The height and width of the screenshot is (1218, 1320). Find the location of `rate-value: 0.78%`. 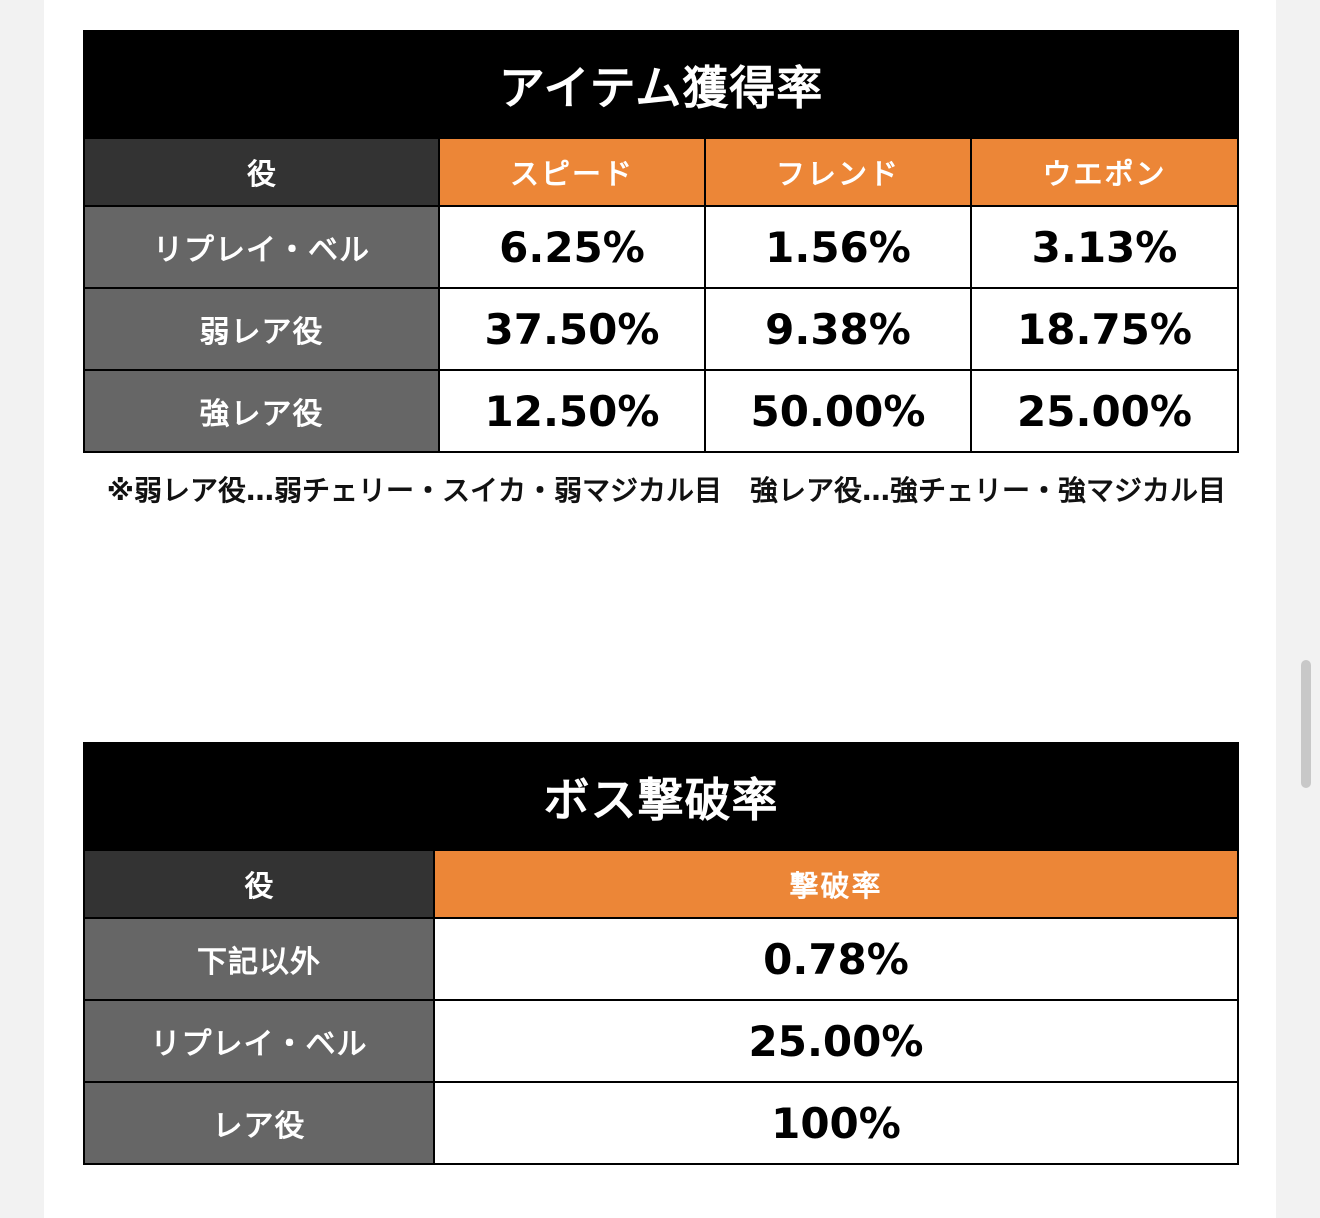

rate-value: 0.78% is located at coordinates (836, 959).